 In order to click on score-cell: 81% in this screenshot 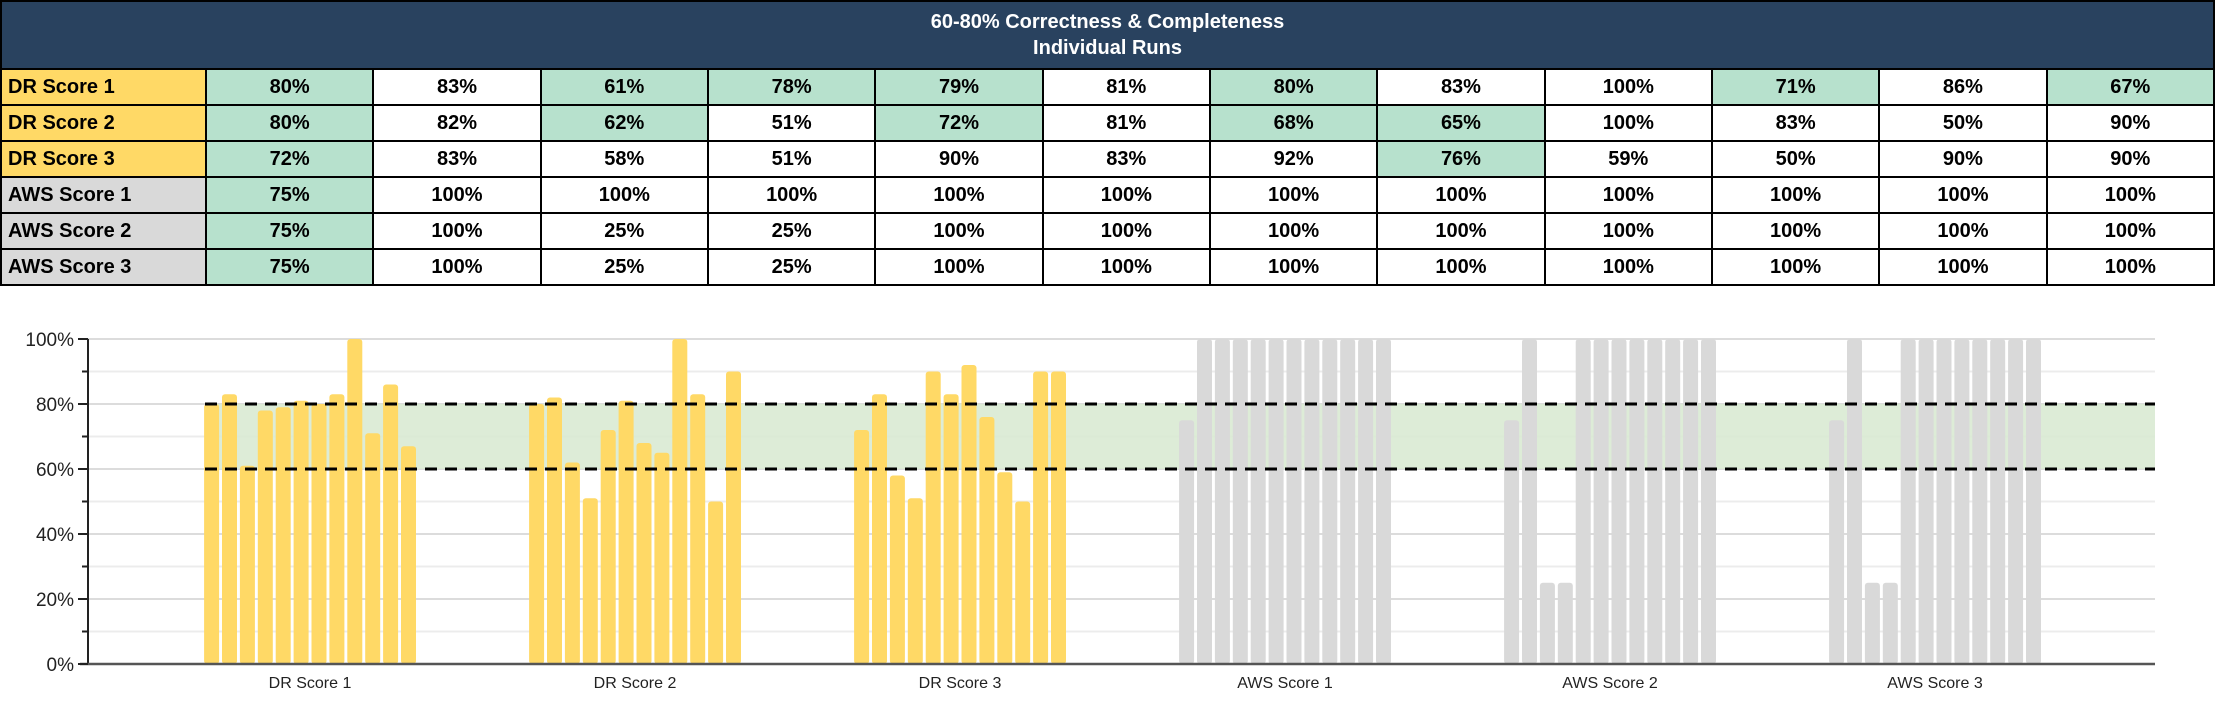, I will do `click(1126, 87)`.